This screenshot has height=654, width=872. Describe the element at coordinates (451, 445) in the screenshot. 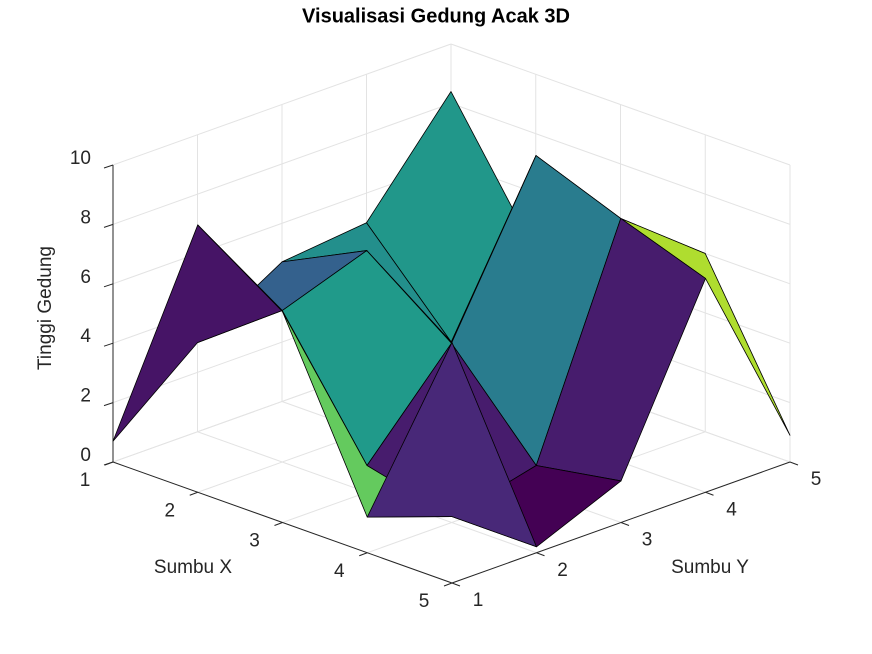

I see `surface-face` at that location.